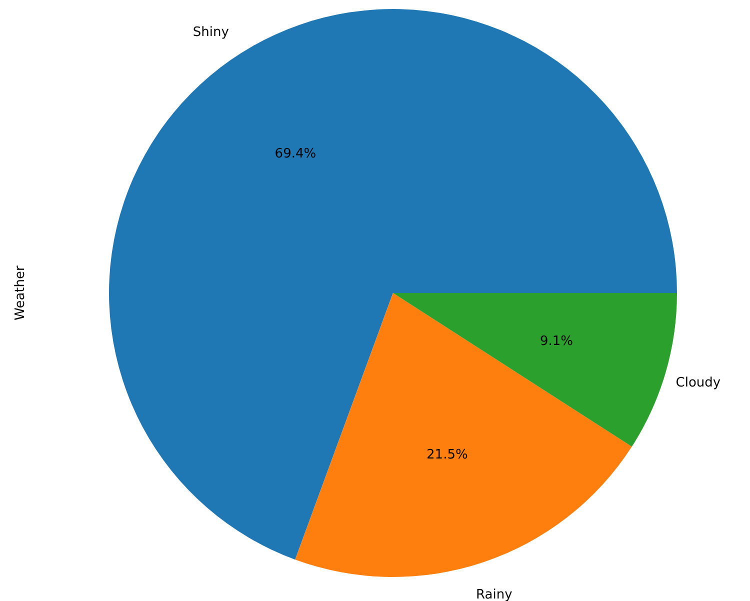 This screenshot has height=601, width=750. What do you see at coordinates (494, 594) in the screenshot?
I see `slice-label: Rainy` at bounding box center [494, 594].